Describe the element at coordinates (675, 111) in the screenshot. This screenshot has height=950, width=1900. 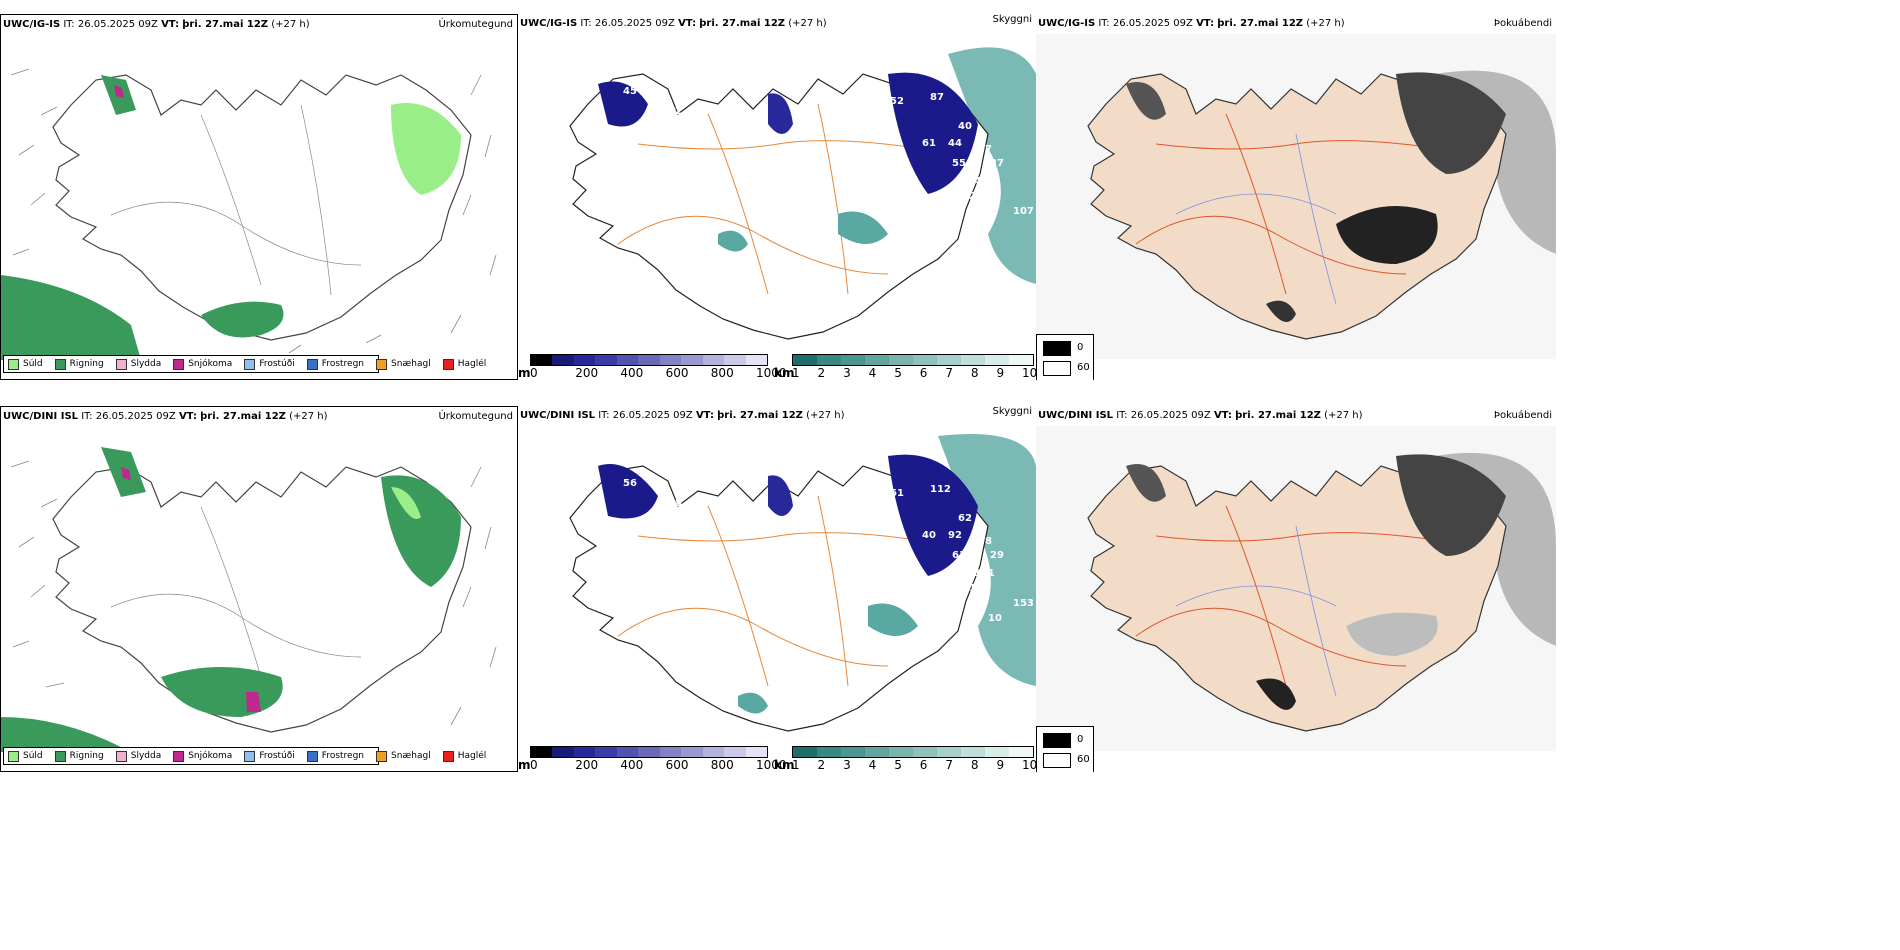
I see `precip-value-label: 82` at that location.